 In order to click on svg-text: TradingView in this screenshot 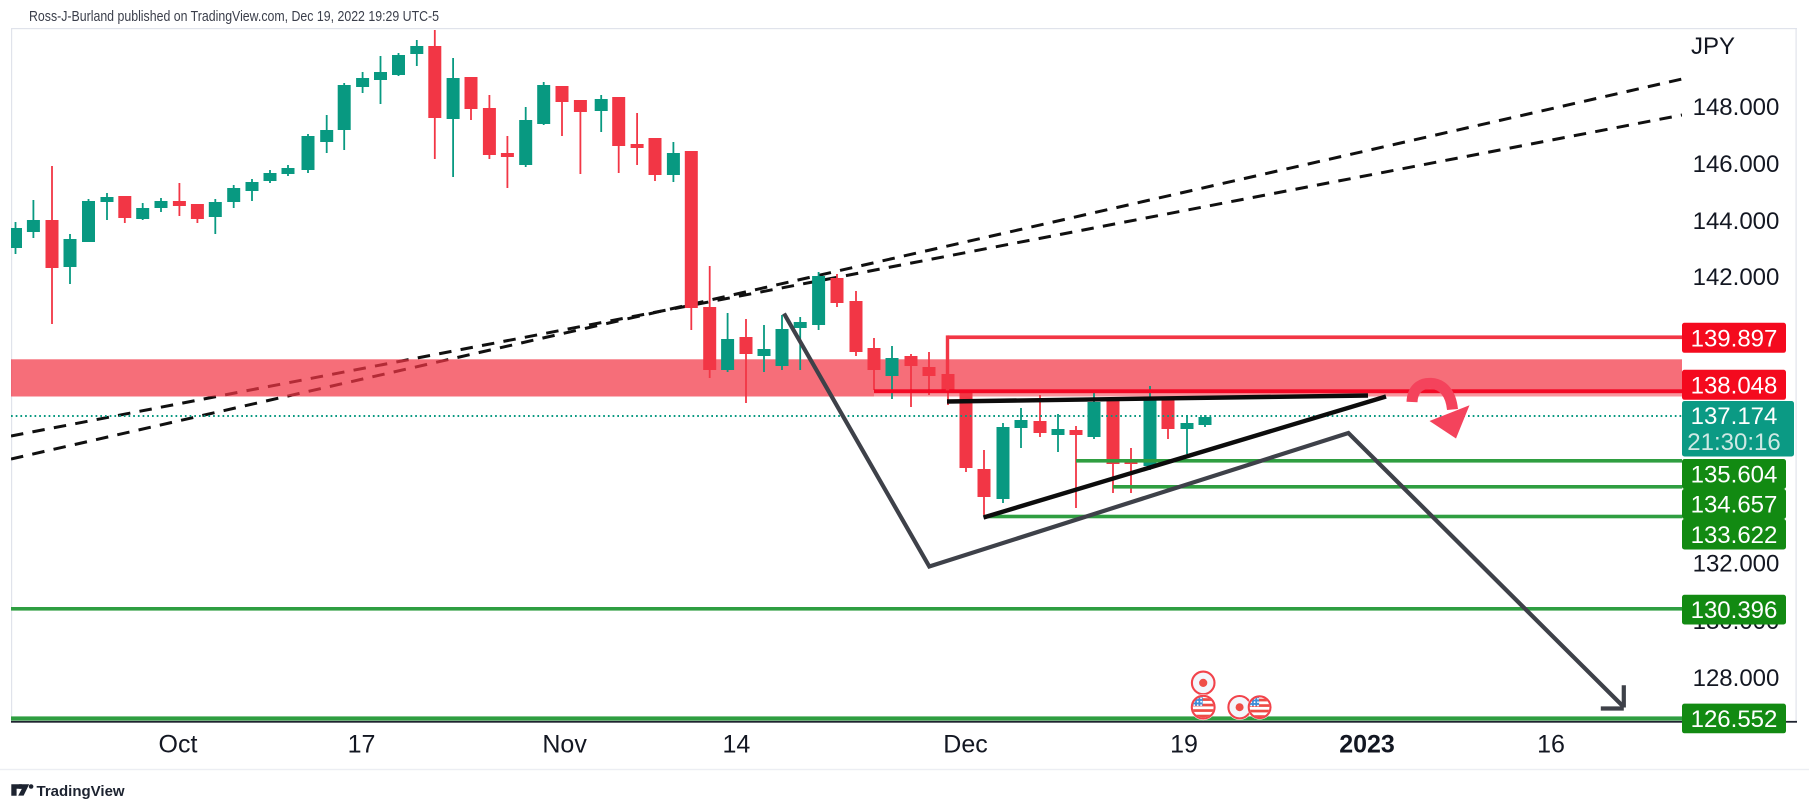, I will do `click(81, 791)`.